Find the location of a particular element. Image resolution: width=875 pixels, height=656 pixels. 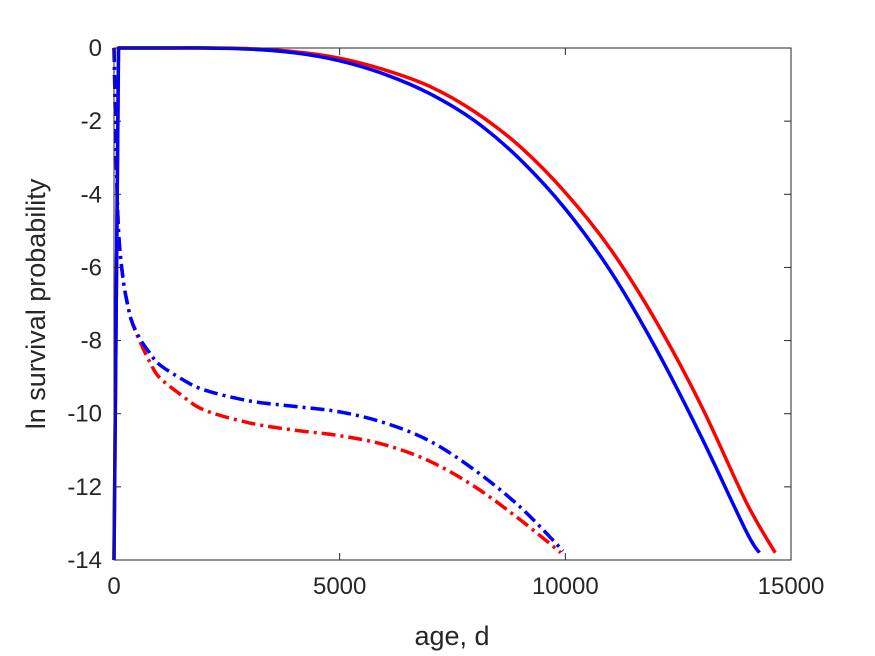

y-tick-label: -14 is located at coordinates (84, 560).